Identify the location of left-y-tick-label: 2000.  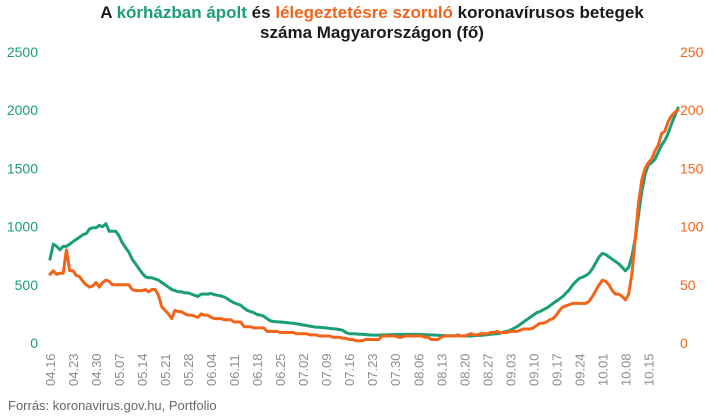
(22, 110).